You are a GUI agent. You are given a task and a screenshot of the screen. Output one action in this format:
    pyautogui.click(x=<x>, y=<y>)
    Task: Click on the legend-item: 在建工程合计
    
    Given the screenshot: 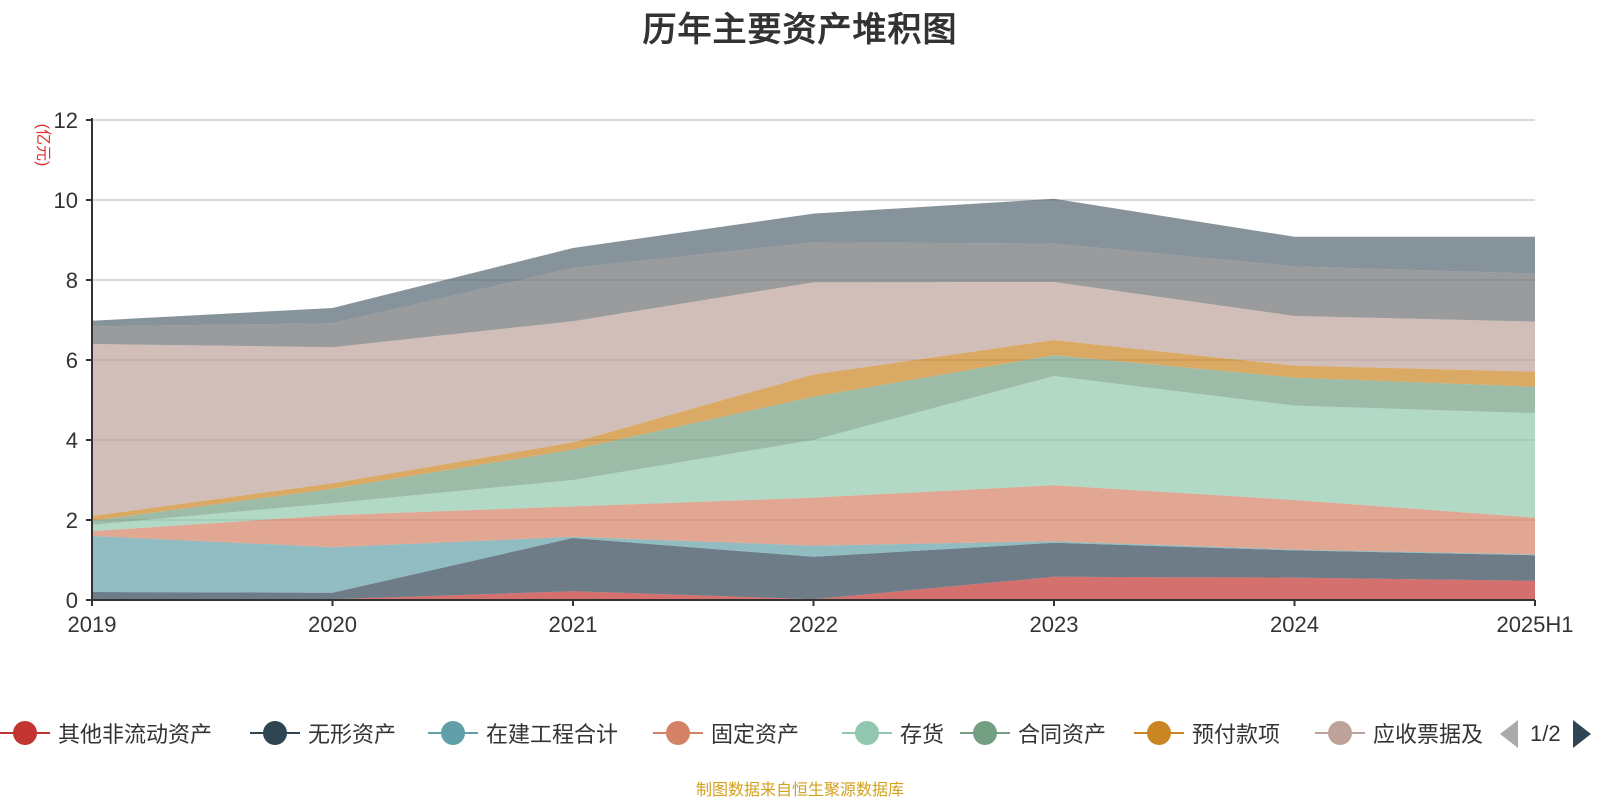 What is the action you would take?
    pyautogui.click(x=523, y=733)
    